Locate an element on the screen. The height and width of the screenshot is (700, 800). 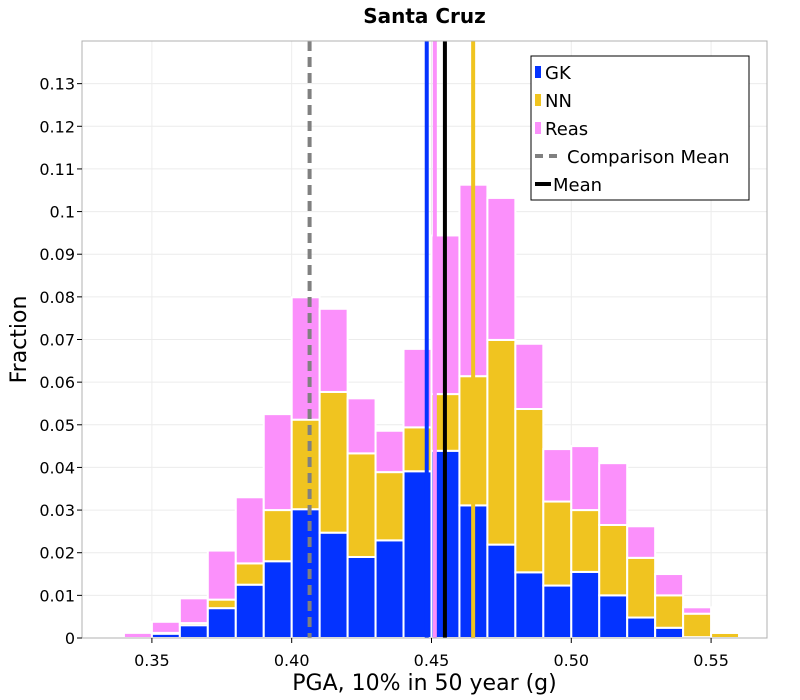
y-tick-label: 0.08 is located at coordinates (57, 297).